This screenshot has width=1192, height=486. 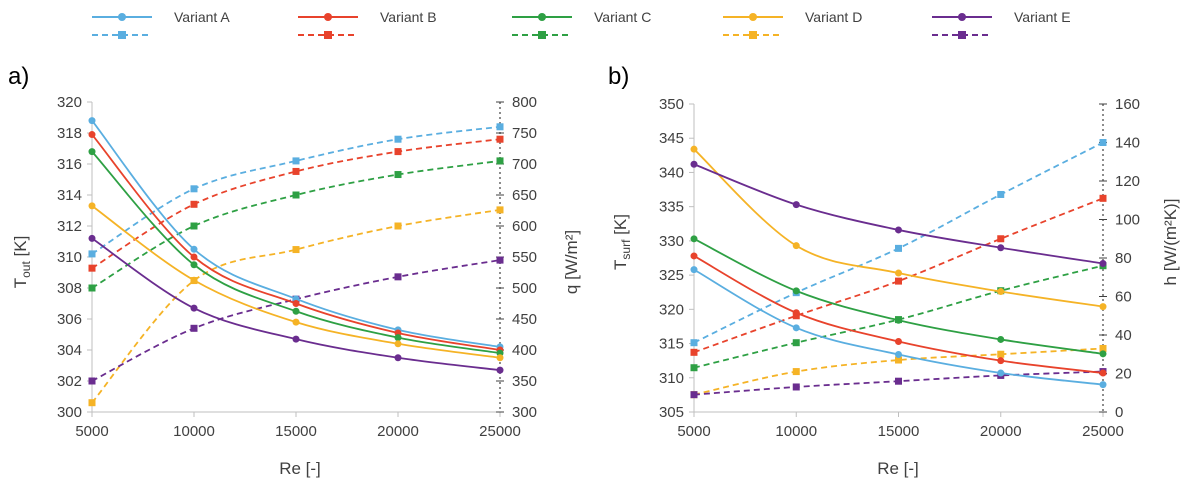 I want to click on panel-b-xtick-label: 25000, so click(x=1103, y=431).